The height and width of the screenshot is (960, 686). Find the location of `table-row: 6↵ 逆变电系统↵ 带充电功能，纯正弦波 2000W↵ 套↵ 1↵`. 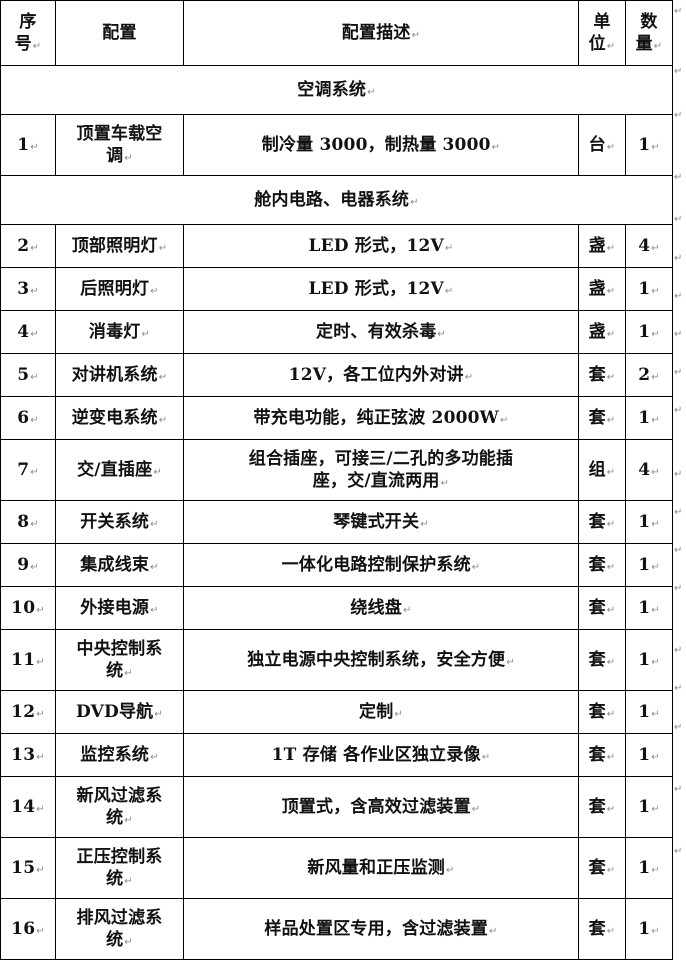

table-row: 6↵ 逆变电系统↵ 带充电功能，纯正弦波 2000W↵ 套↵ 1↵ is located at coordinates (336, 418).